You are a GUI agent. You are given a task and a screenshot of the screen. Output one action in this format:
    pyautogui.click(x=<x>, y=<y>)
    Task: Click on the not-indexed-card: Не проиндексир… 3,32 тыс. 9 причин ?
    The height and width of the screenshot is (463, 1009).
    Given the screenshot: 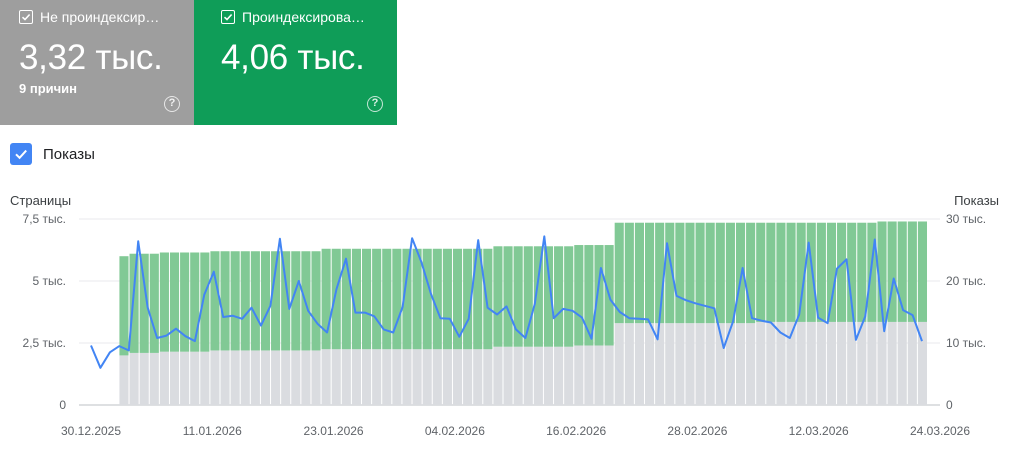 What is the action you would take?
    pyautogui.click(x=97, y=62)
    